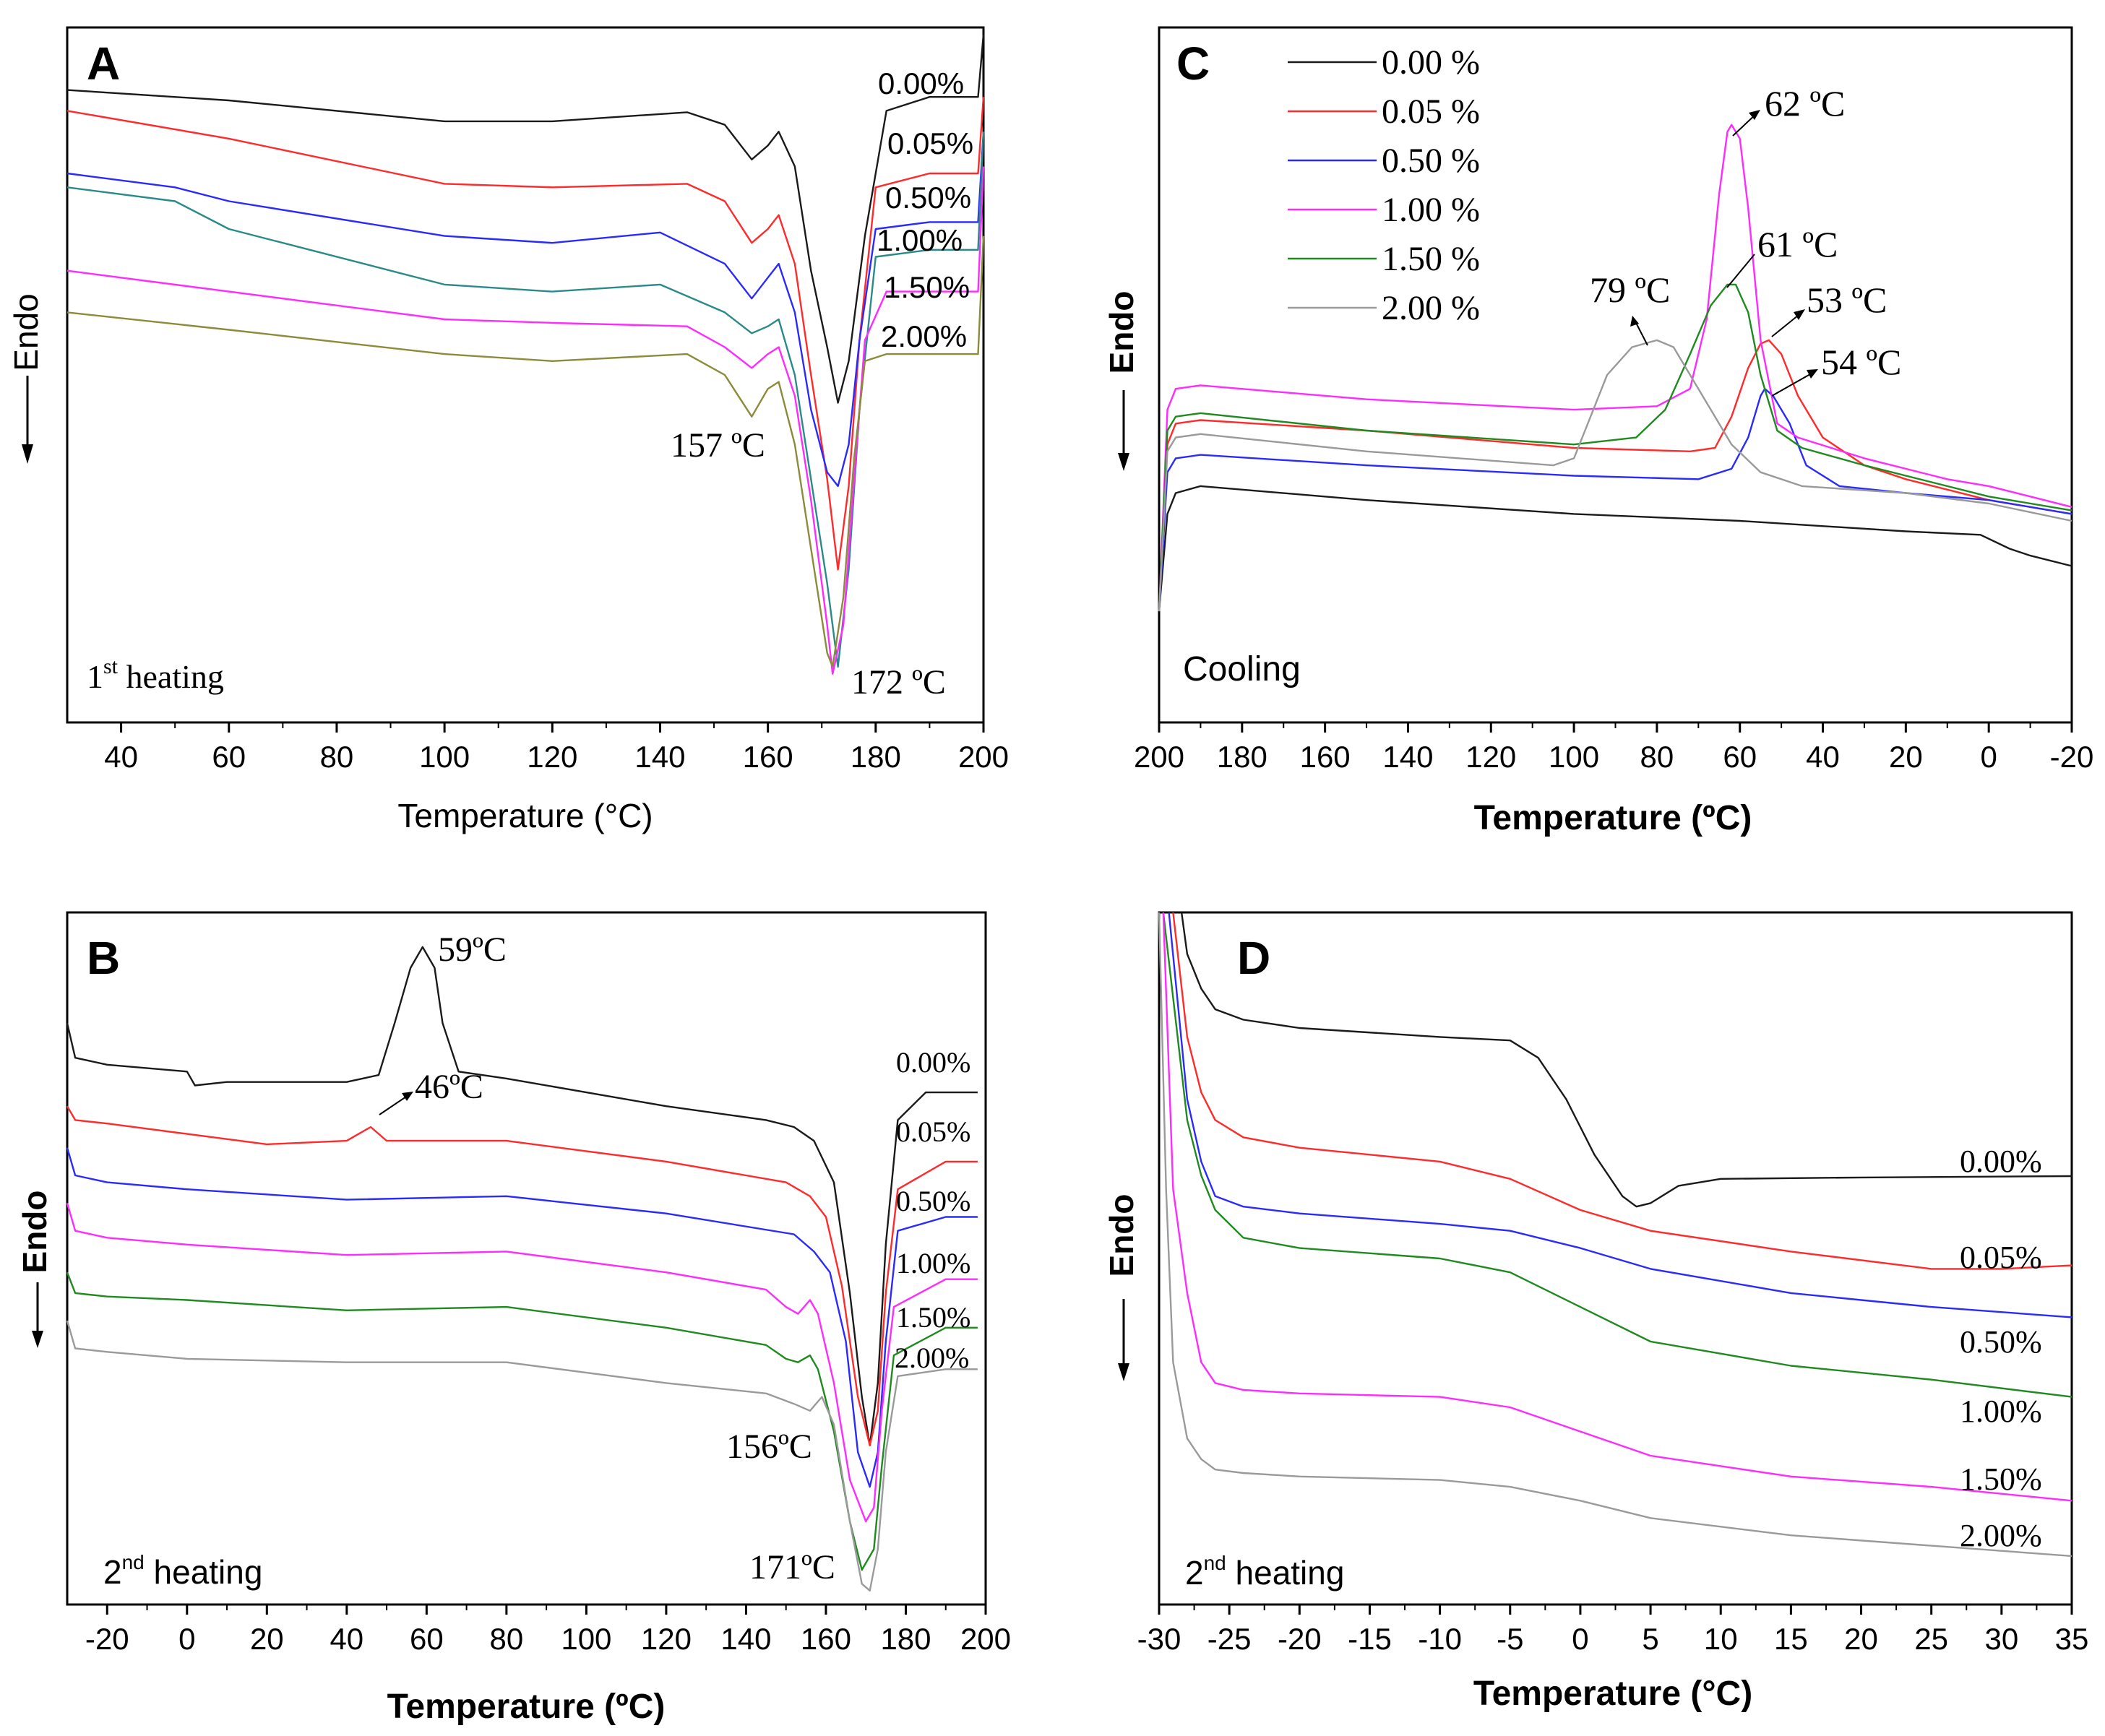 This screenshot has width=2105, height=1736. What do you see at coordinates (928, 198) in the screenshot?
I see `panel-a-series-label-2: 0.50%` at bounding box center [928, 198].